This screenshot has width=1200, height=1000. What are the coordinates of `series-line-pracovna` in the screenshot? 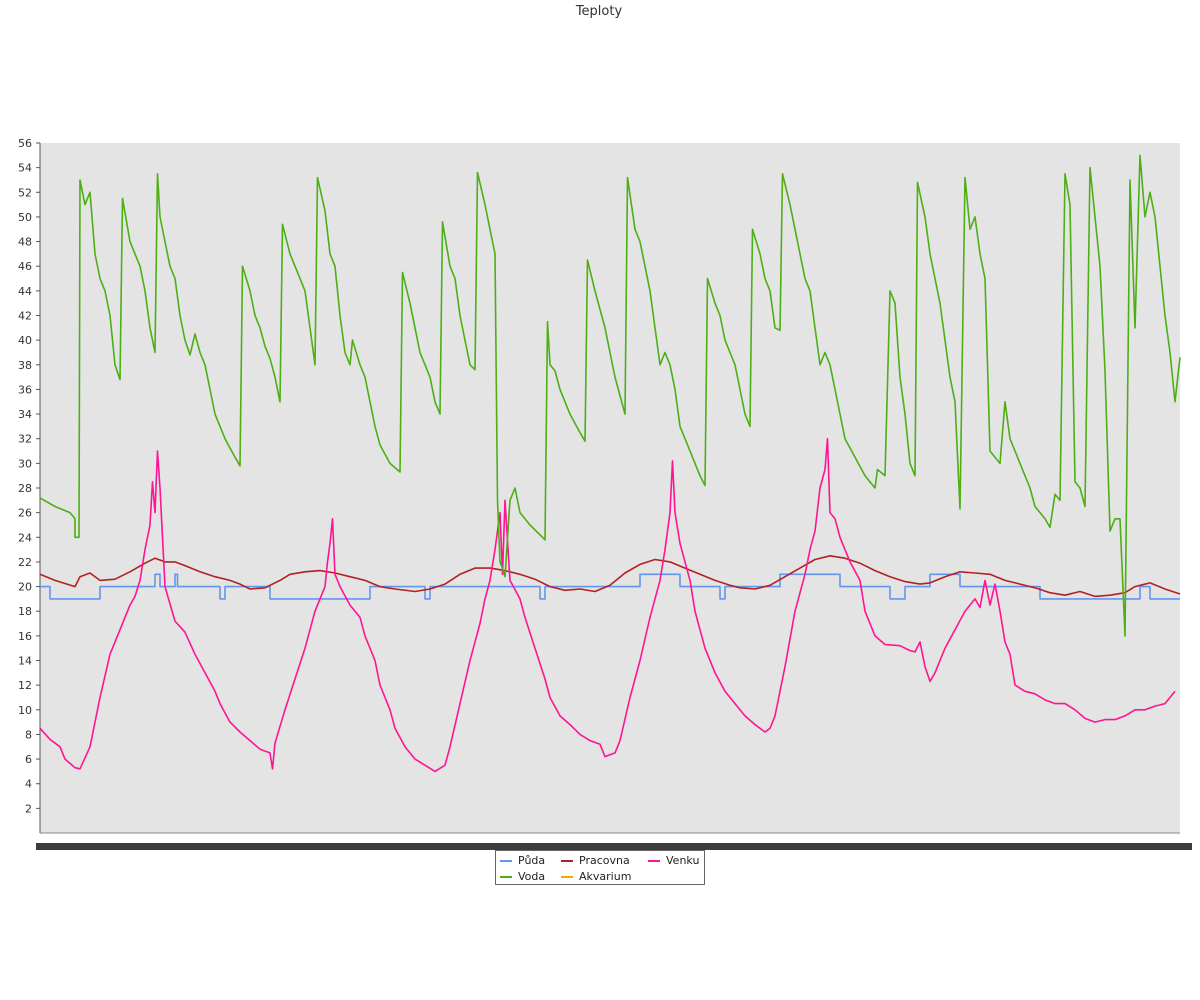 It's located at (610, 576).